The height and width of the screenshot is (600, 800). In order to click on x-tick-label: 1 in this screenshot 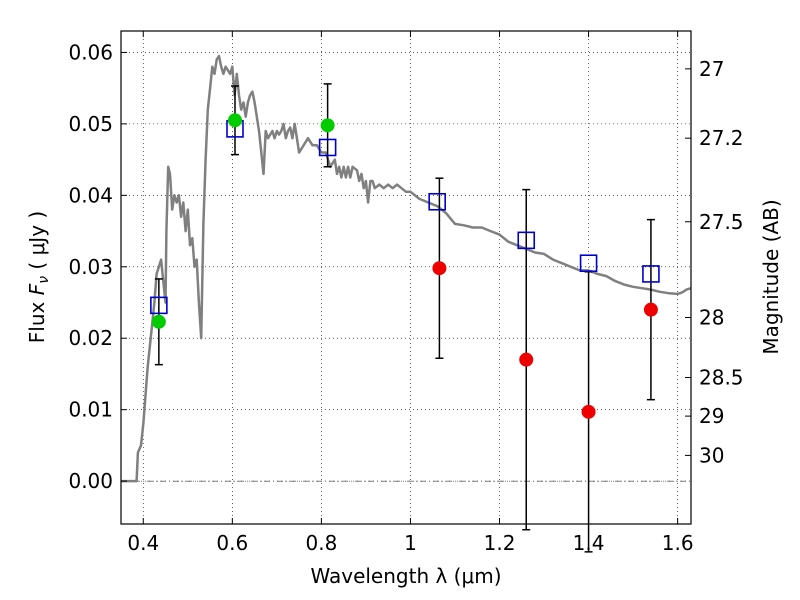, I will do `click(410, 543)`.